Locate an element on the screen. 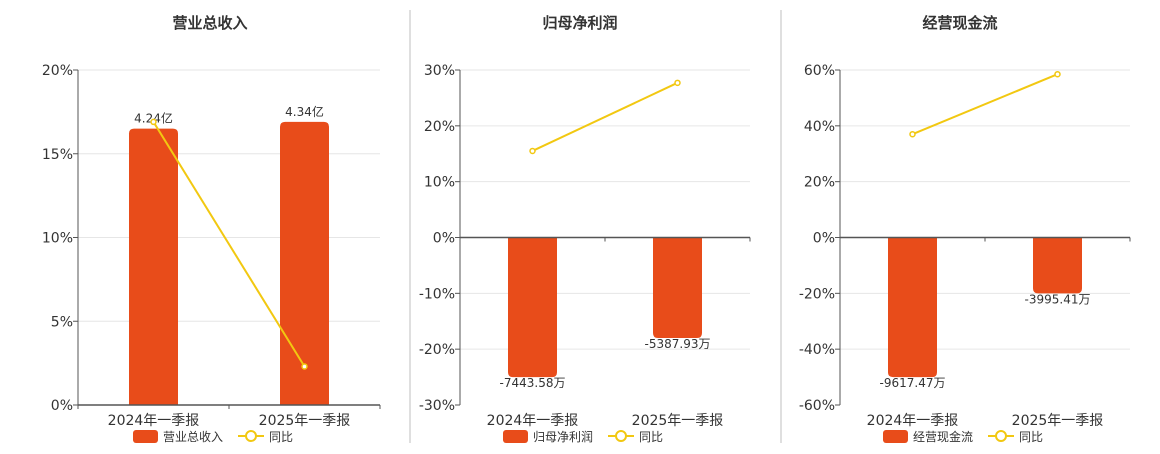 This screenshot has width=1160, height=454. bar-data-label: -5387.93万 is located at coordinates (678, 344).